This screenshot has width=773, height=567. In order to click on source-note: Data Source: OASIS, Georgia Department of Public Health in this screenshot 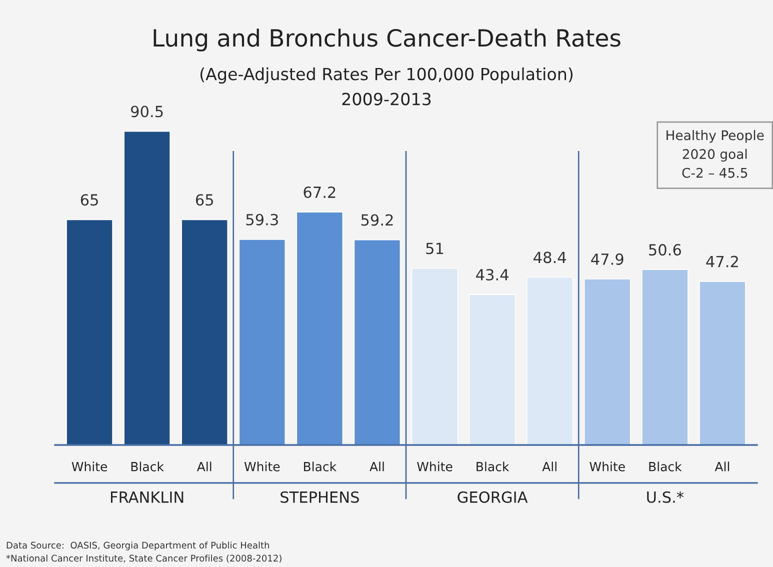, I will do `click(137, 546)`.